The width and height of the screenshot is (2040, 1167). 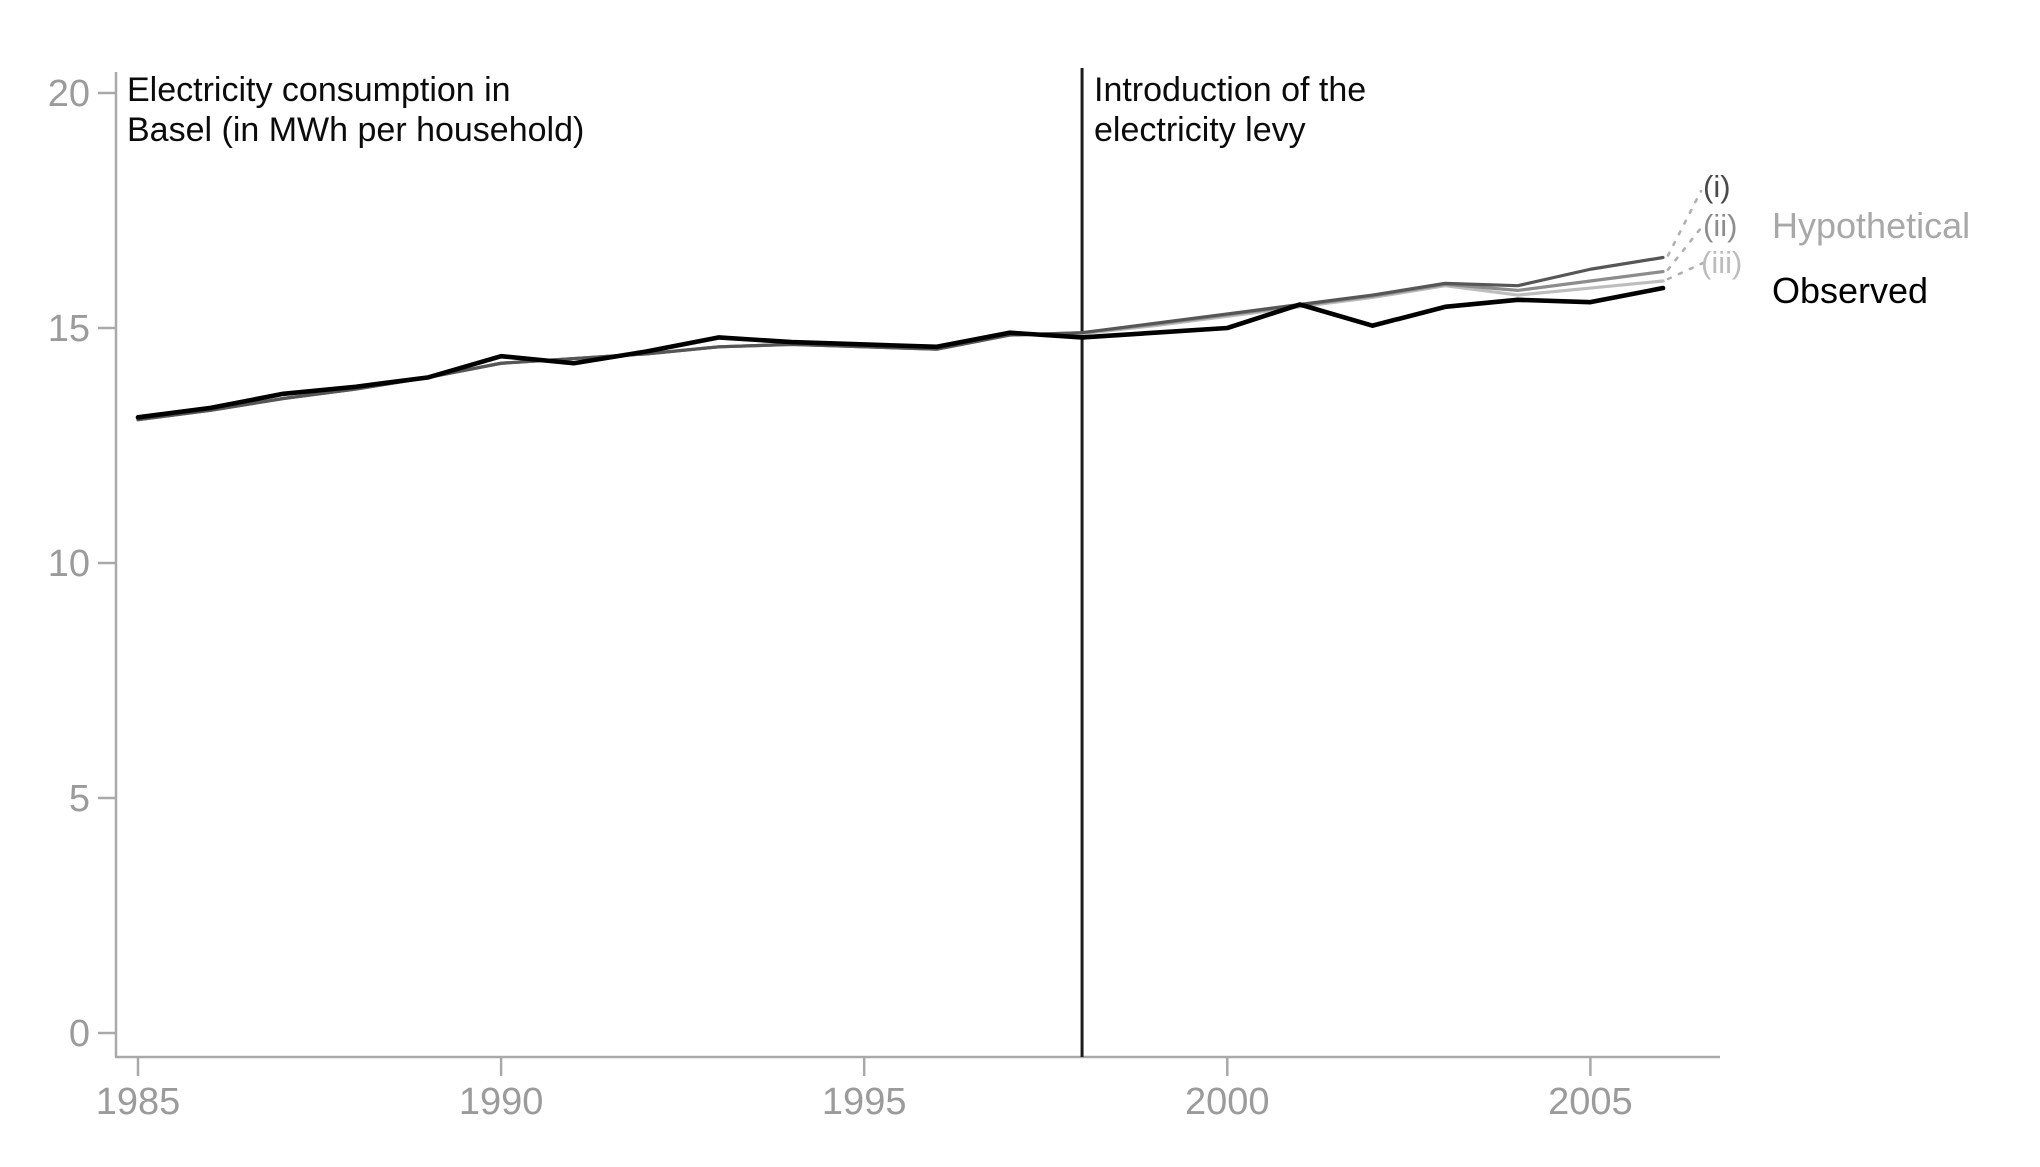 I want to click on series-tag-i: (i), so click(x=1717, y=186).